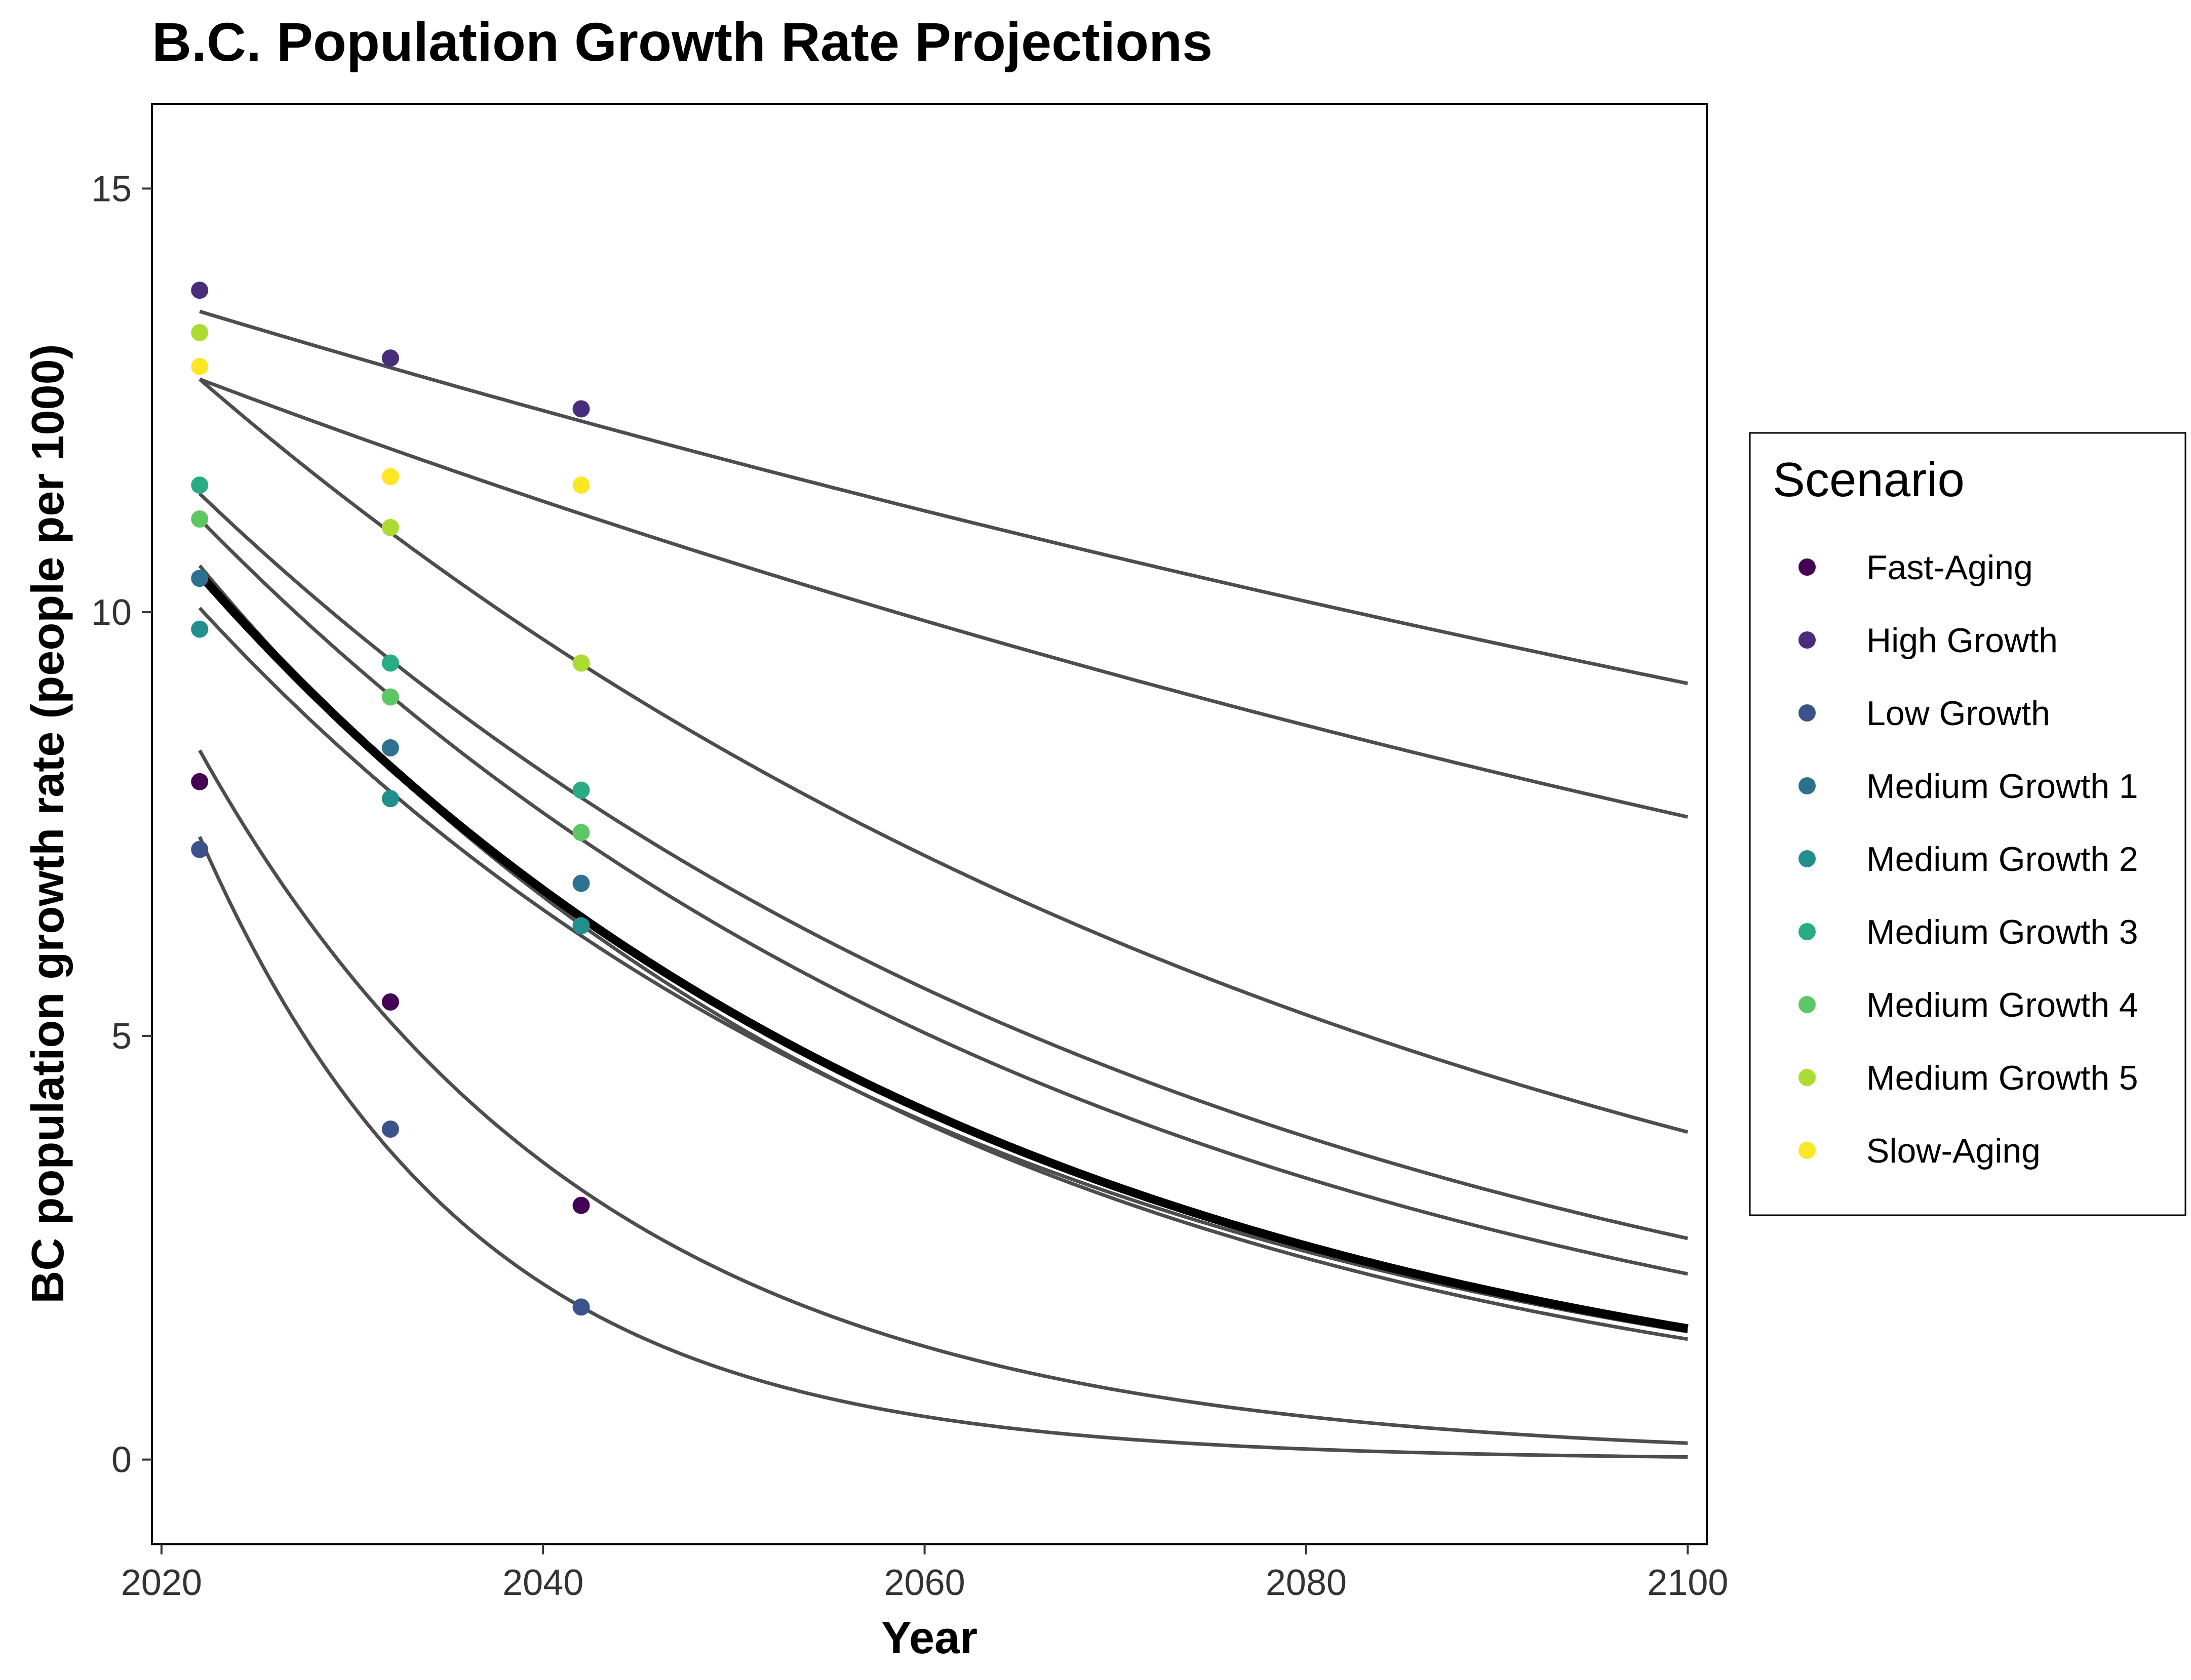  Describe the element at coordinates (390, 663) in the screenshot. I see `point-medium-growth-3-2032` at that location.